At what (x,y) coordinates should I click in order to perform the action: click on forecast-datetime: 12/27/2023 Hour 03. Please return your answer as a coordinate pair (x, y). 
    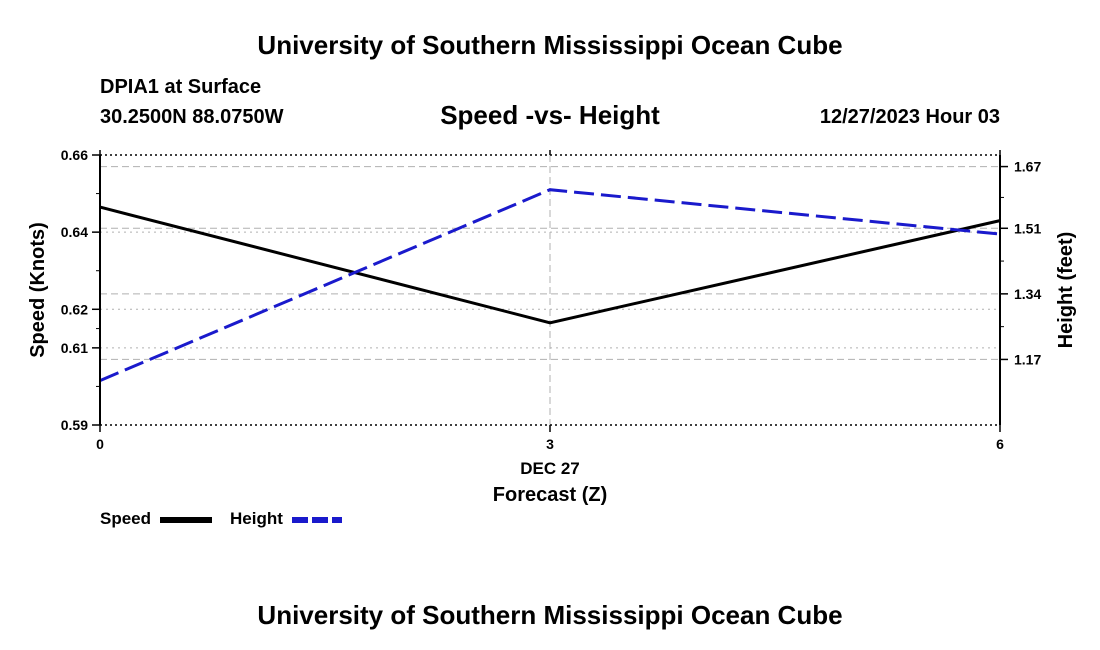
    Looking at the image, I should click on (909, 117).